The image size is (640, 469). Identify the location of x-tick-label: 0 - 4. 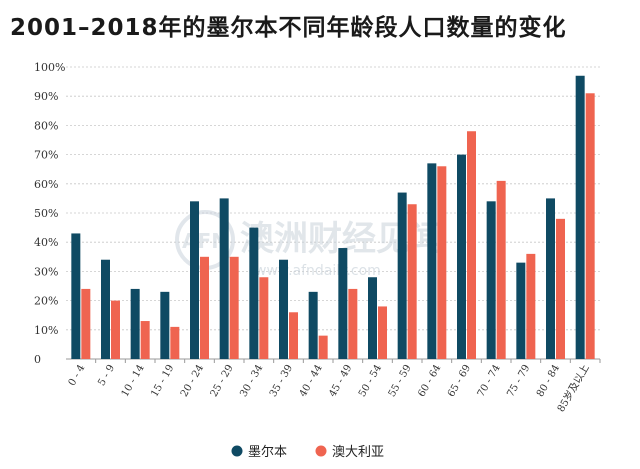
(77, 375).